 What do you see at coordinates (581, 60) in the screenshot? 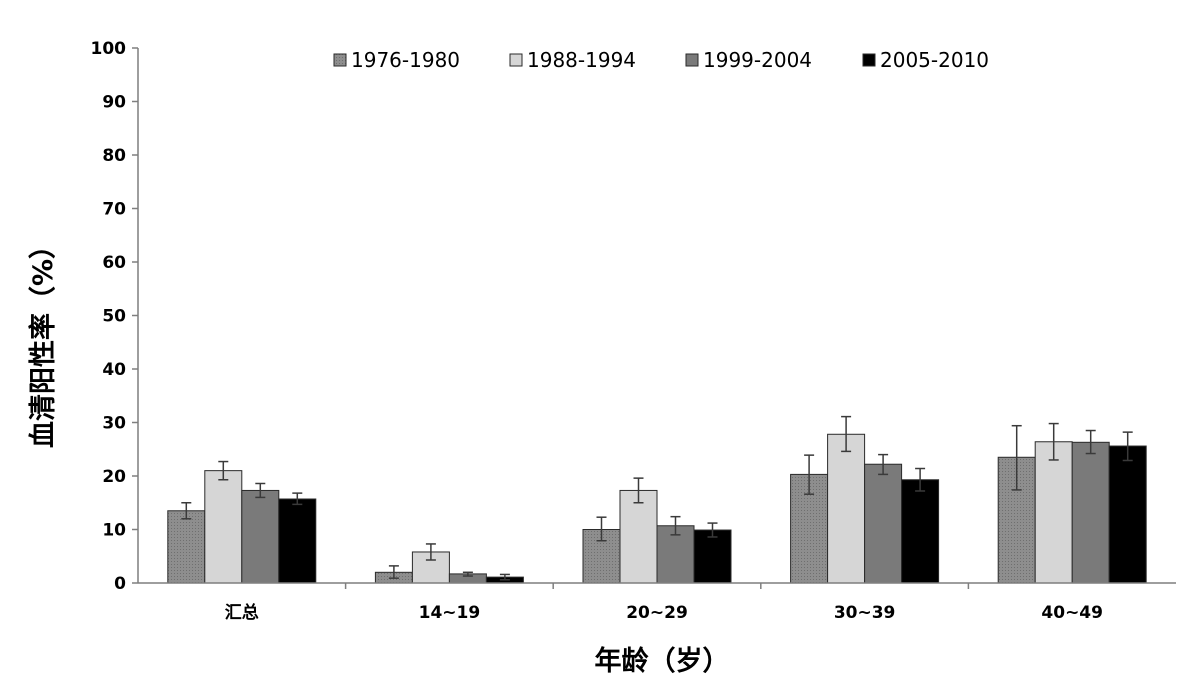
I see `legend-label: 1988-1994` at bounding box center [581, 60].